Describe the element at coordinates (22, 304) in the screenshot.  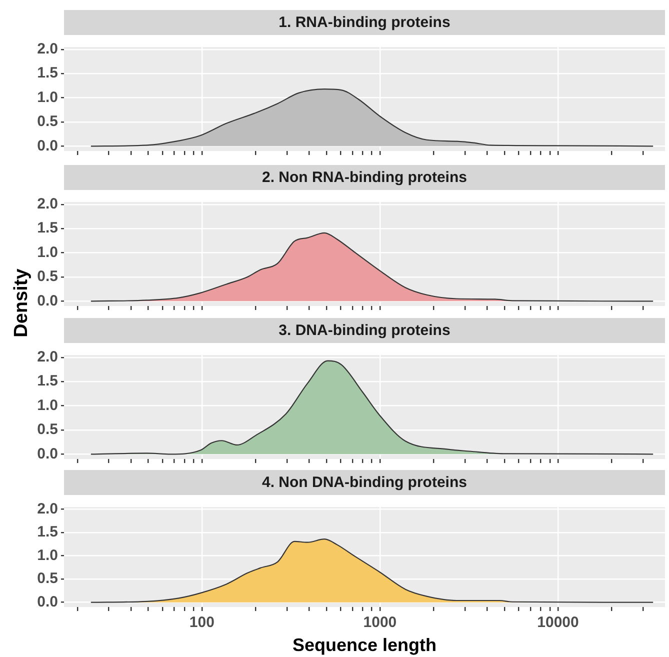
I see `y-axis-title: Density` at that location.